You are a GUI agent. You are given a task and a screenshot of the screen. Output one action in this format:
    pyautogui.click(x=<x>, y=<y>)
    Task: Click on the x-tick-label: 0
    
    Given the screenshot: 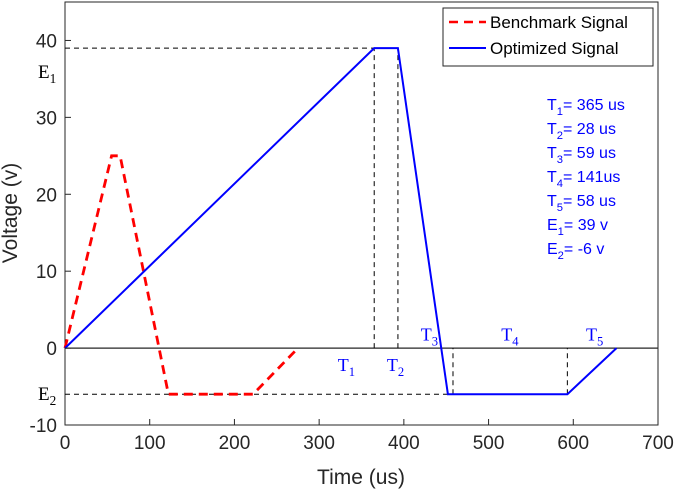 What is the action you would take?
    pyautogui.click(x=65, y=443)
    